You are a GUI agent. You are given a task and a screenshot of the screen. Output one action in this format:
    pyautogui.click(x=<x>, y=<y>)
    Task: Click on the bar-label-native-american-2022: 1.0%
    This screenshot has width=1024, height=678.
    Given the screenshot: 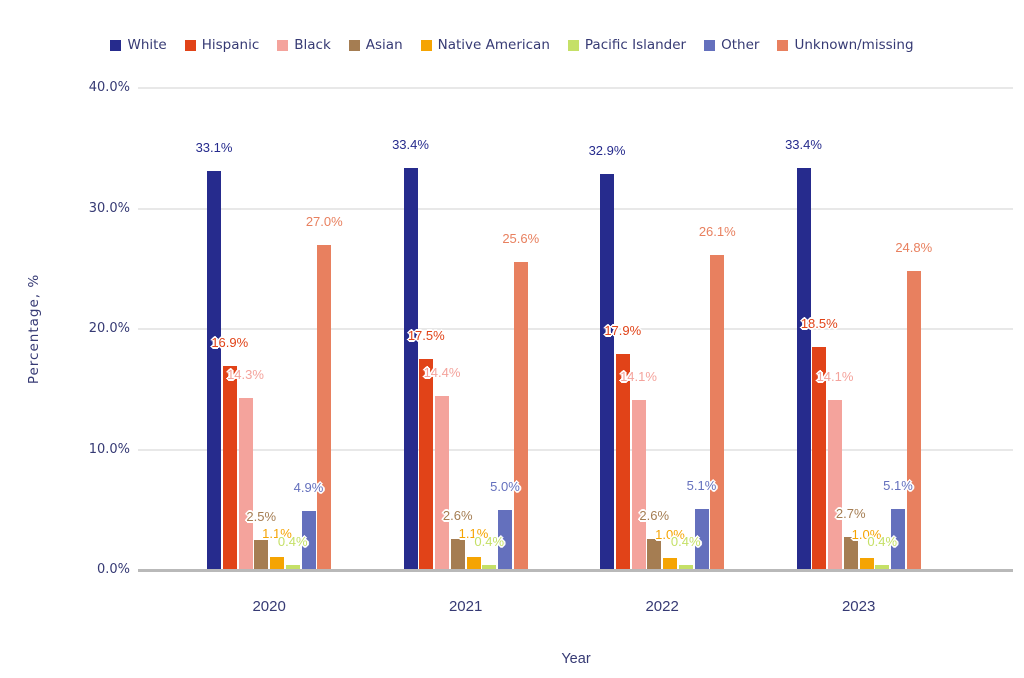 What is the action you would take?
    pyautogui.click(x=670, y=534)
    